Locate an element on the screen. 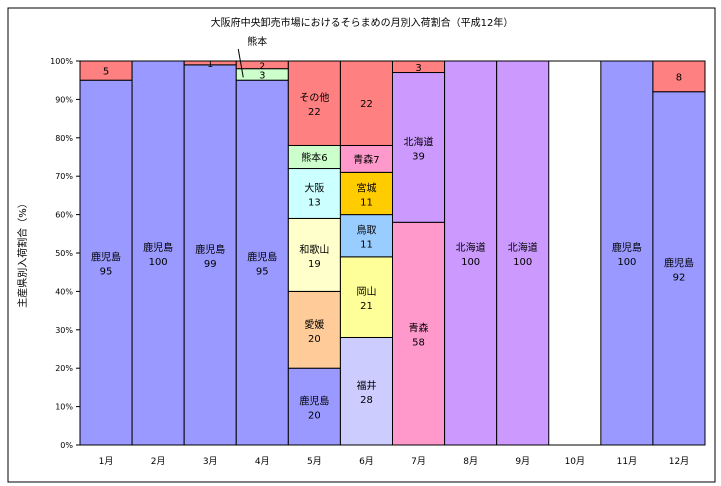 This screenshot has width=721, height=486. segment-name: 愛媛 is located at coordinates (314, 324).